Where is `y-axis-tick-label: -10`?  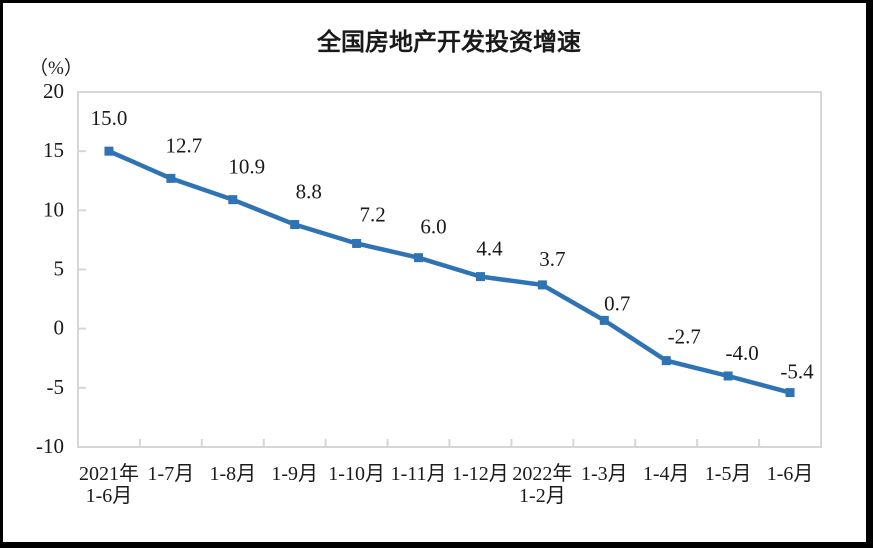
y-axis-tick-label: -10 is located at coordinates (50, 446).